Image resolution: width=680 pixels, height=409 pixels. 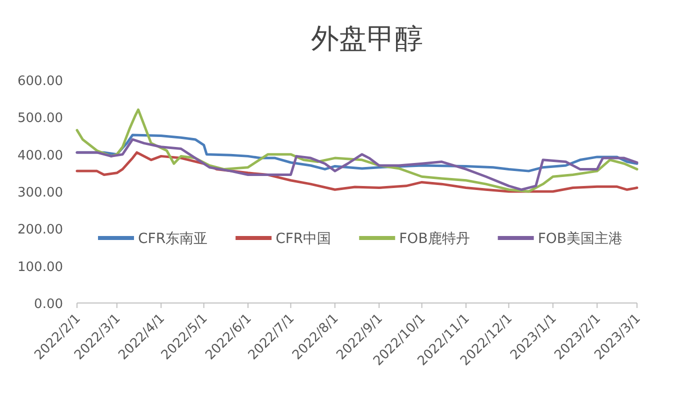 What do you see at coordinates (580, 239) in the screenshot?
I see `legend-label: FOB美国主港` at bounding box center [580, 239].